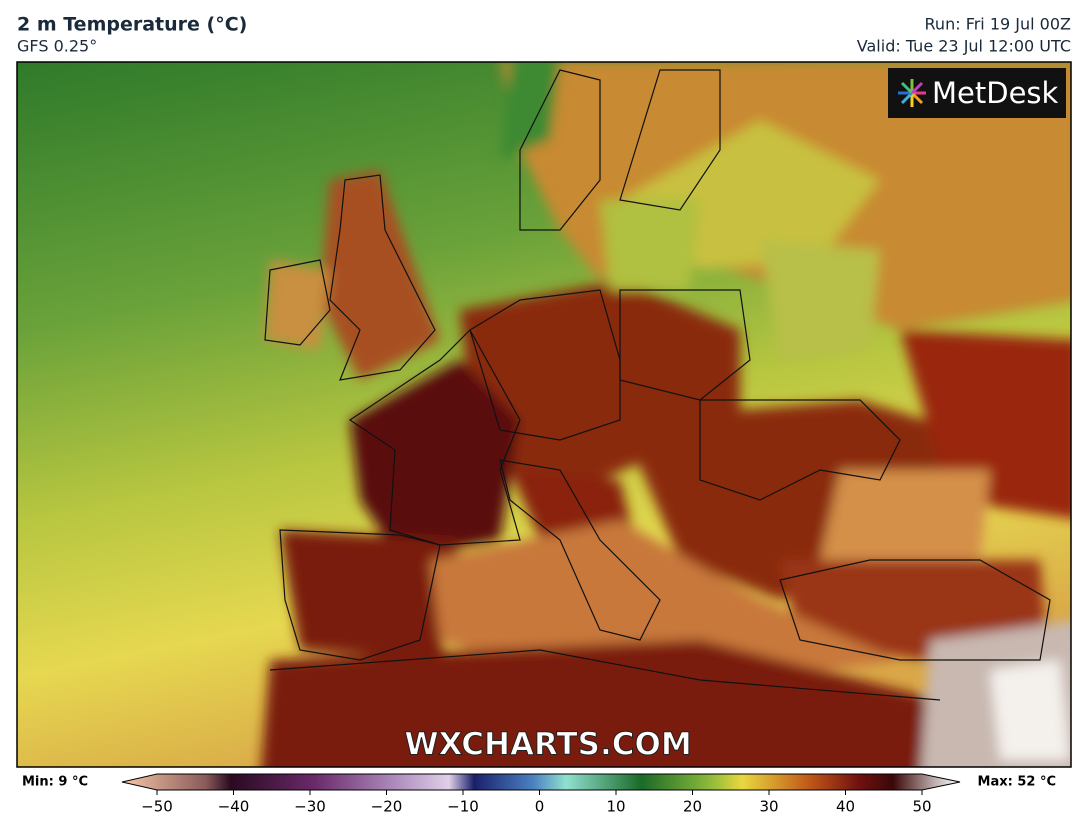 The height and width of the screenshot is (837, 1088). What do you see at coordinates (998, 24) in the screenshot?
I see `run-time: Run: Fri 19 Jul 00Z` at bounding box center [998, 24].